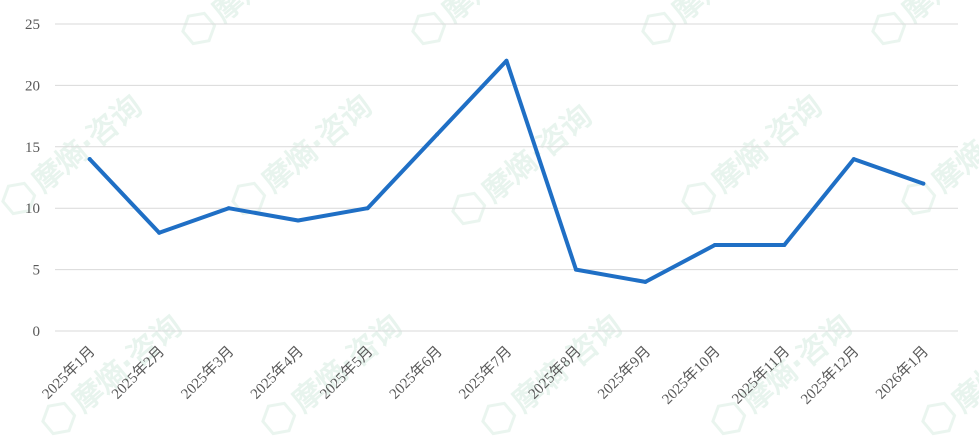 Image resolution: width=979 pixels, height=442 pixels. What do you see at coordinates (32, 25) in the screenshot?
I see `y-tick-label: 25` at bounding box center [32, 25].